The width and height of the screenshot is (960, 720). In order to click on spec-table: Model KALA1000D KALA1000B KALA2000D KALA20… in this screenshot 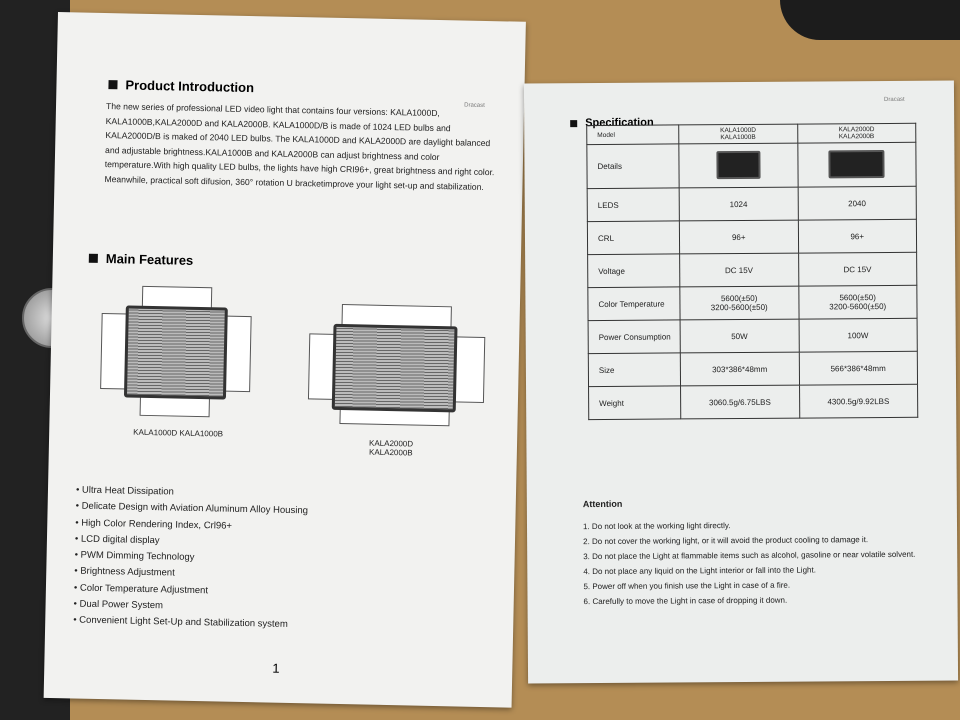, I will do `click(752, 271)`.